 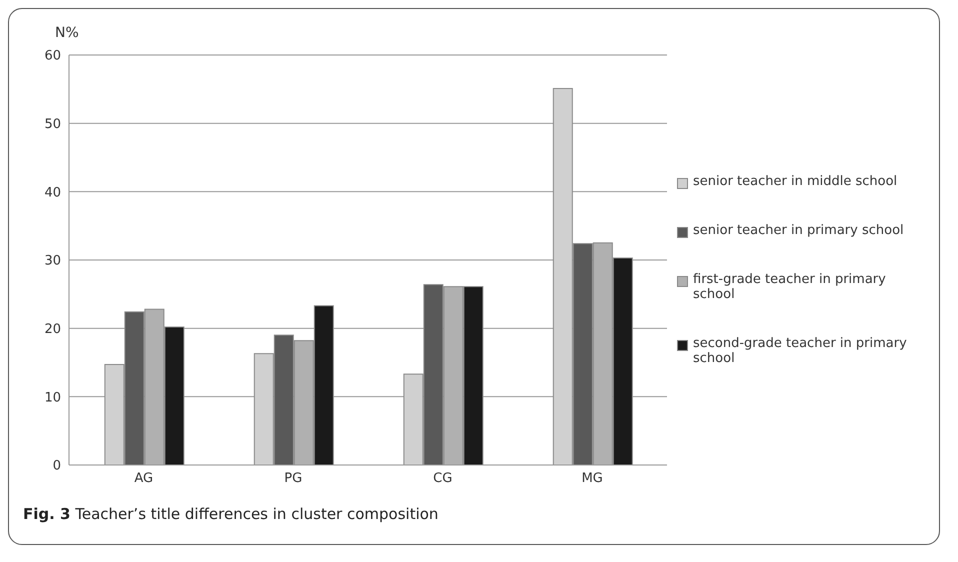 What do you see at coordinates (52, 261) in the screenshot?
I see `y-tick-label: 30` at bounding box center [52, 261].